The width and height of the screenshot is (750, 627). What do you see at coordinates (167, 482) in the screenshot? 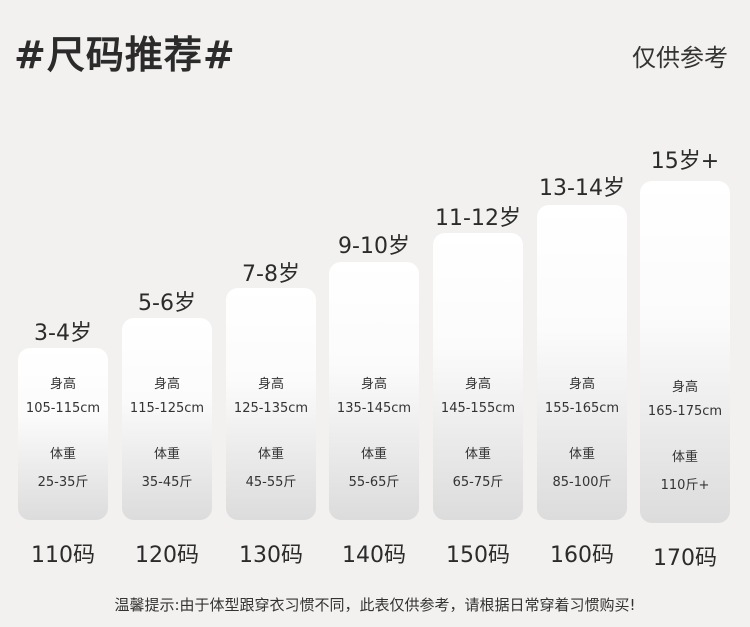
I see `weight-value: 35-45斤` at bounding box center [167, 482].